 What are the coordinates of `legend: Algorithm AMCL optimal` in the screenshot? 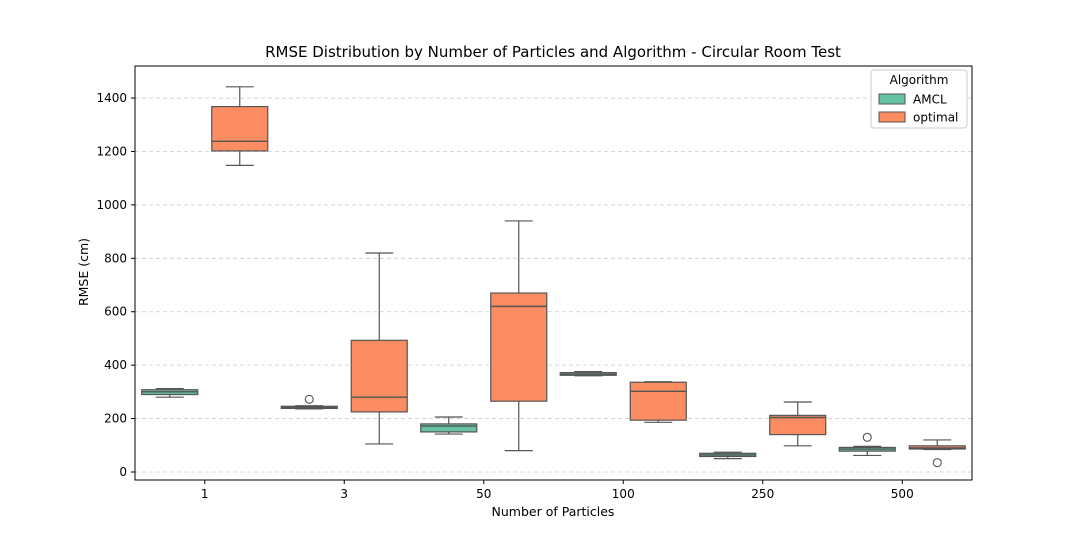 It's located at (919, 99).